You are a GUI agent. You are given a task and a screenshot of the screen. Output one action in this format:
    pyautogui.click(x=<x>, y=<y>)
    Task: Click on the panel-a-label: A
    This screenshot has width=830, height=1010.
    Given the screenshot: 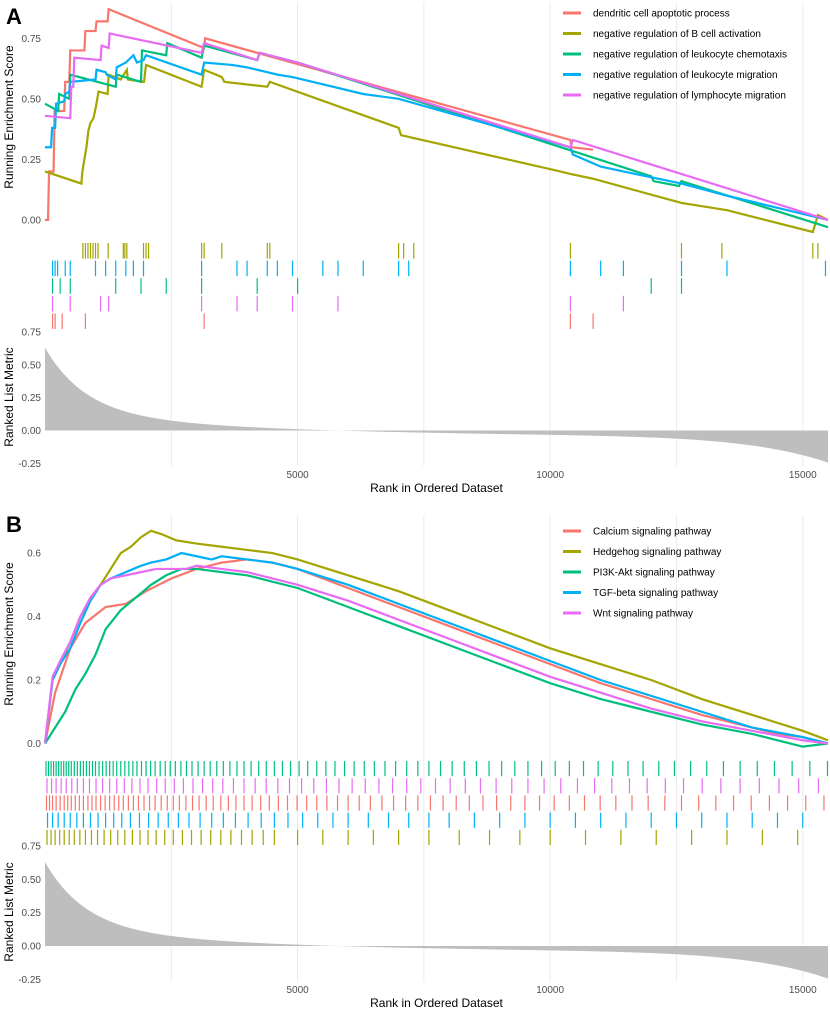 What is the action you would take?
    pyautogui.click(x=14, y=16)
    